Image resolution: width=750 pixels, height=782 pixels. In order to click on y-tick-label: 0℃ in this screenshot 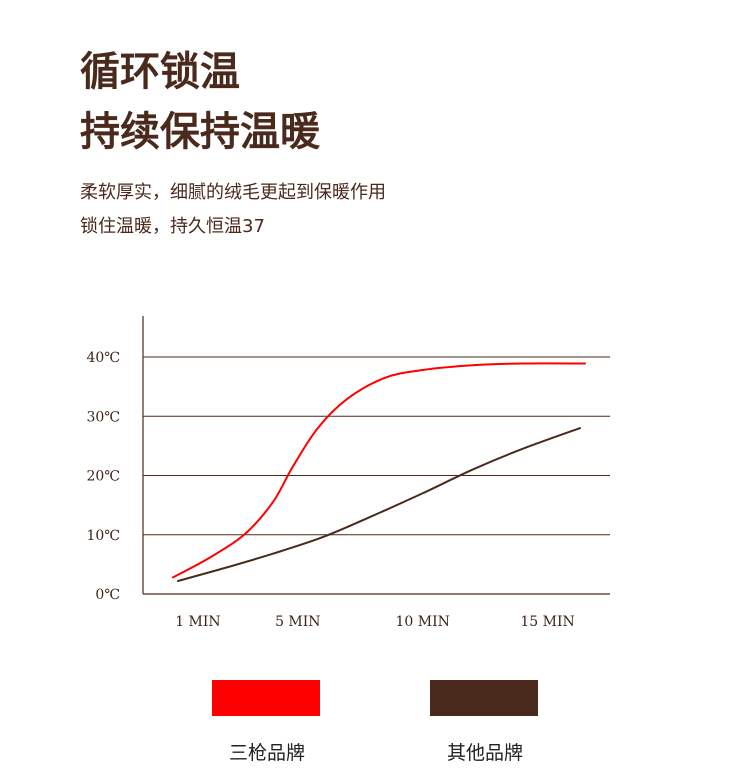, I will do `click(107, 595)`.